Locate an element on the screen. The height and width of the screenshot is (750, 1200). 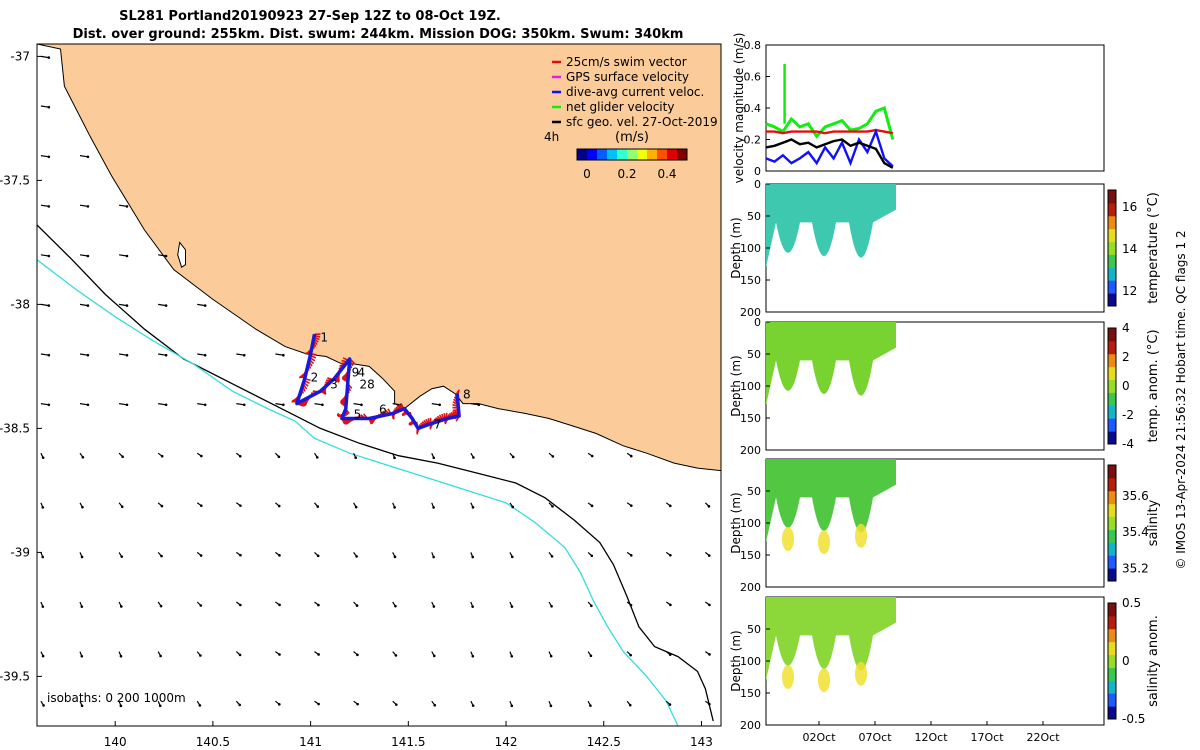
colorbar-tick-label: 0 is located at coordinates (587, 174).